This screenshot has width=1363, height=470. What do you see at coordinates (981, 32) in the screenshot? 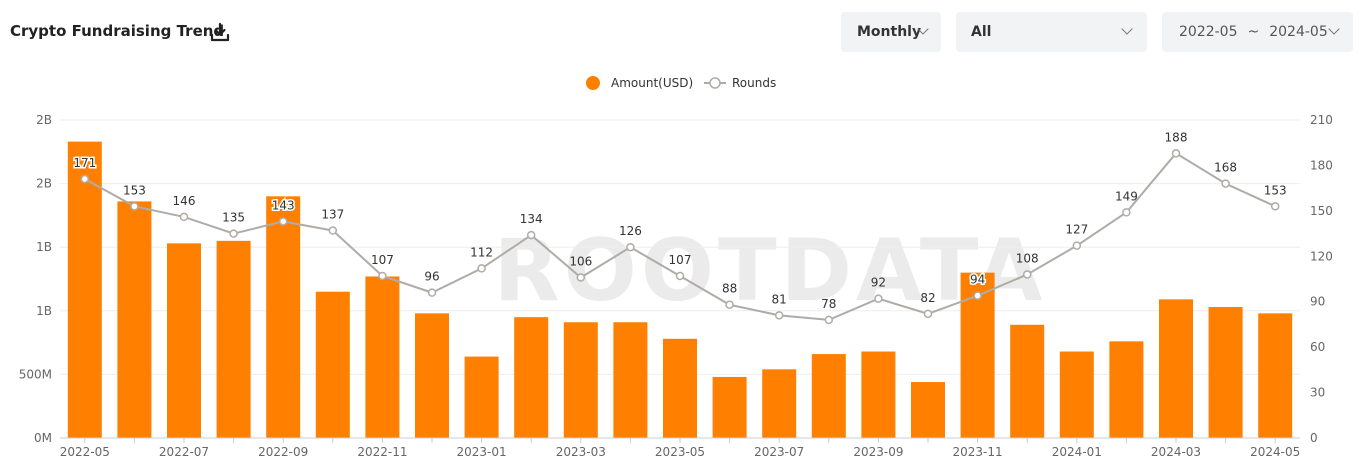
I see `category-select-value: All` at bounding box center [981, 32].